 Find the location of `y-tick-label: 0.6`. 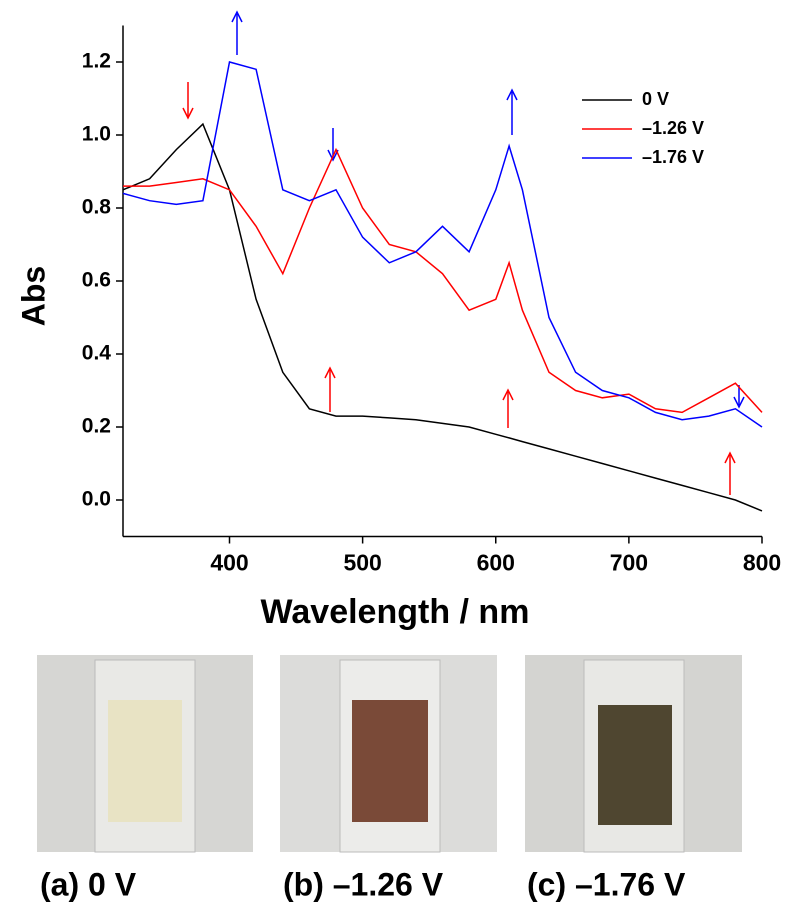

y-tick-label: 0.6 is located at coordinates (96, 280).